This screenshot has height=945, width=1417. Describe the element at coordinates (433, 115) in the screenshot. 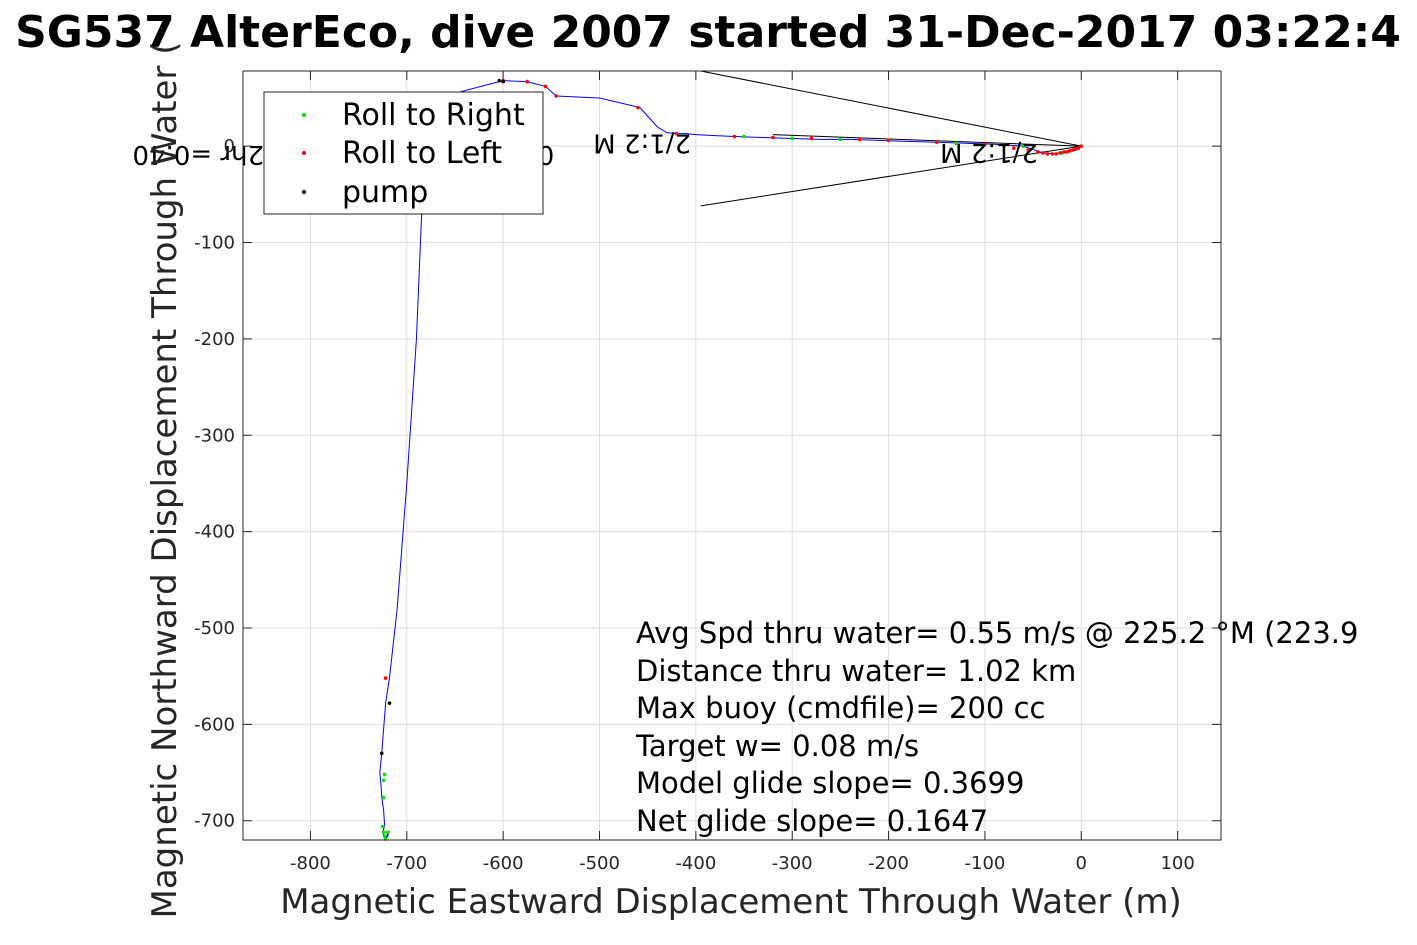

I see `legend-label-roll-right: Roll to Right` at that location.